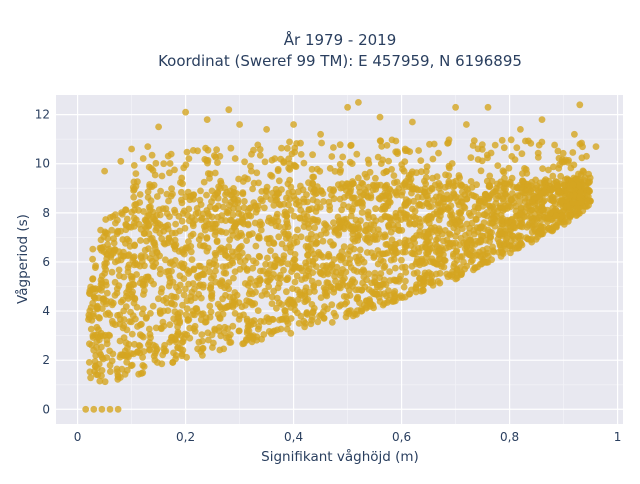  I want to click on x-tick-label: 0,8, so click(509, 437).